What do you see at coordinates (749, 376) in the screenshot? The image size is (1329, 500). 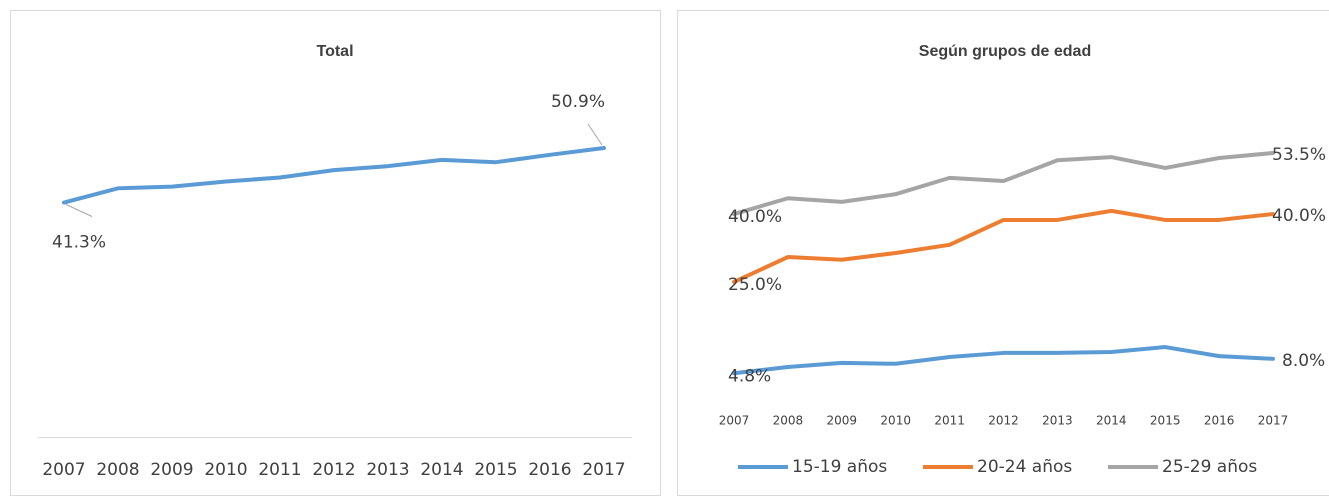 I see `data-label: 4.8%` at bounding box center [749, 376].